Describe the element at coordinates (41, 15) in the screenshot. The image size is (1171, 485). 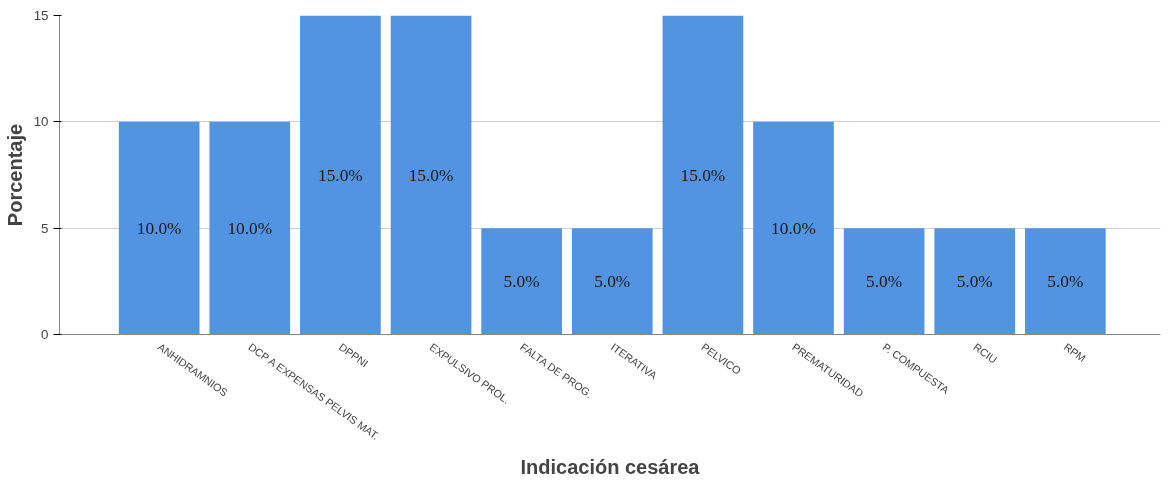
I see `y-tick-label: 15` at that location.